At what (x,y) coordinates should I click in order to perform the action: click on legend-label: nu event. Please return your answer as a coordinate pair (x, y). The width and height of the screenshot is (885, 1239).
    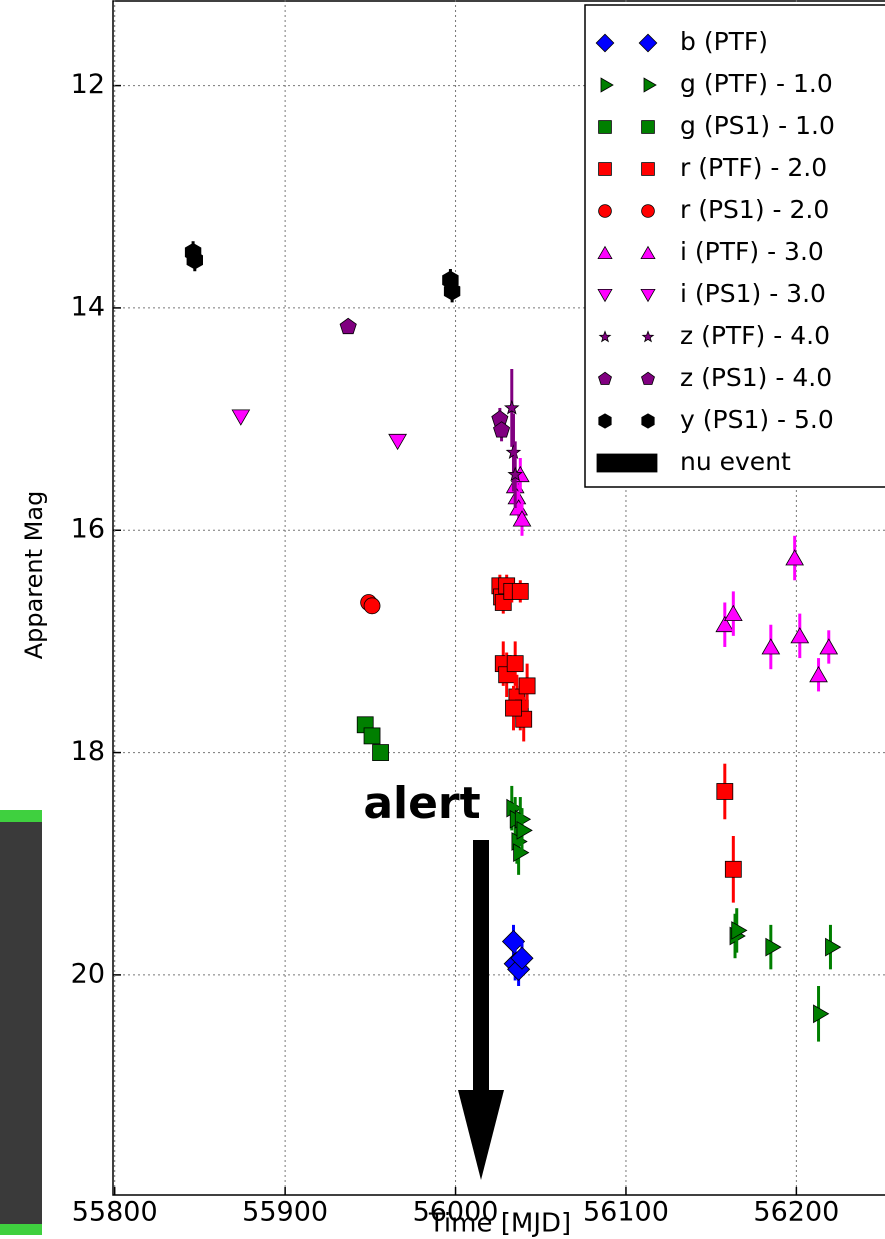
    Looking at the image, I should click on (735, 461).